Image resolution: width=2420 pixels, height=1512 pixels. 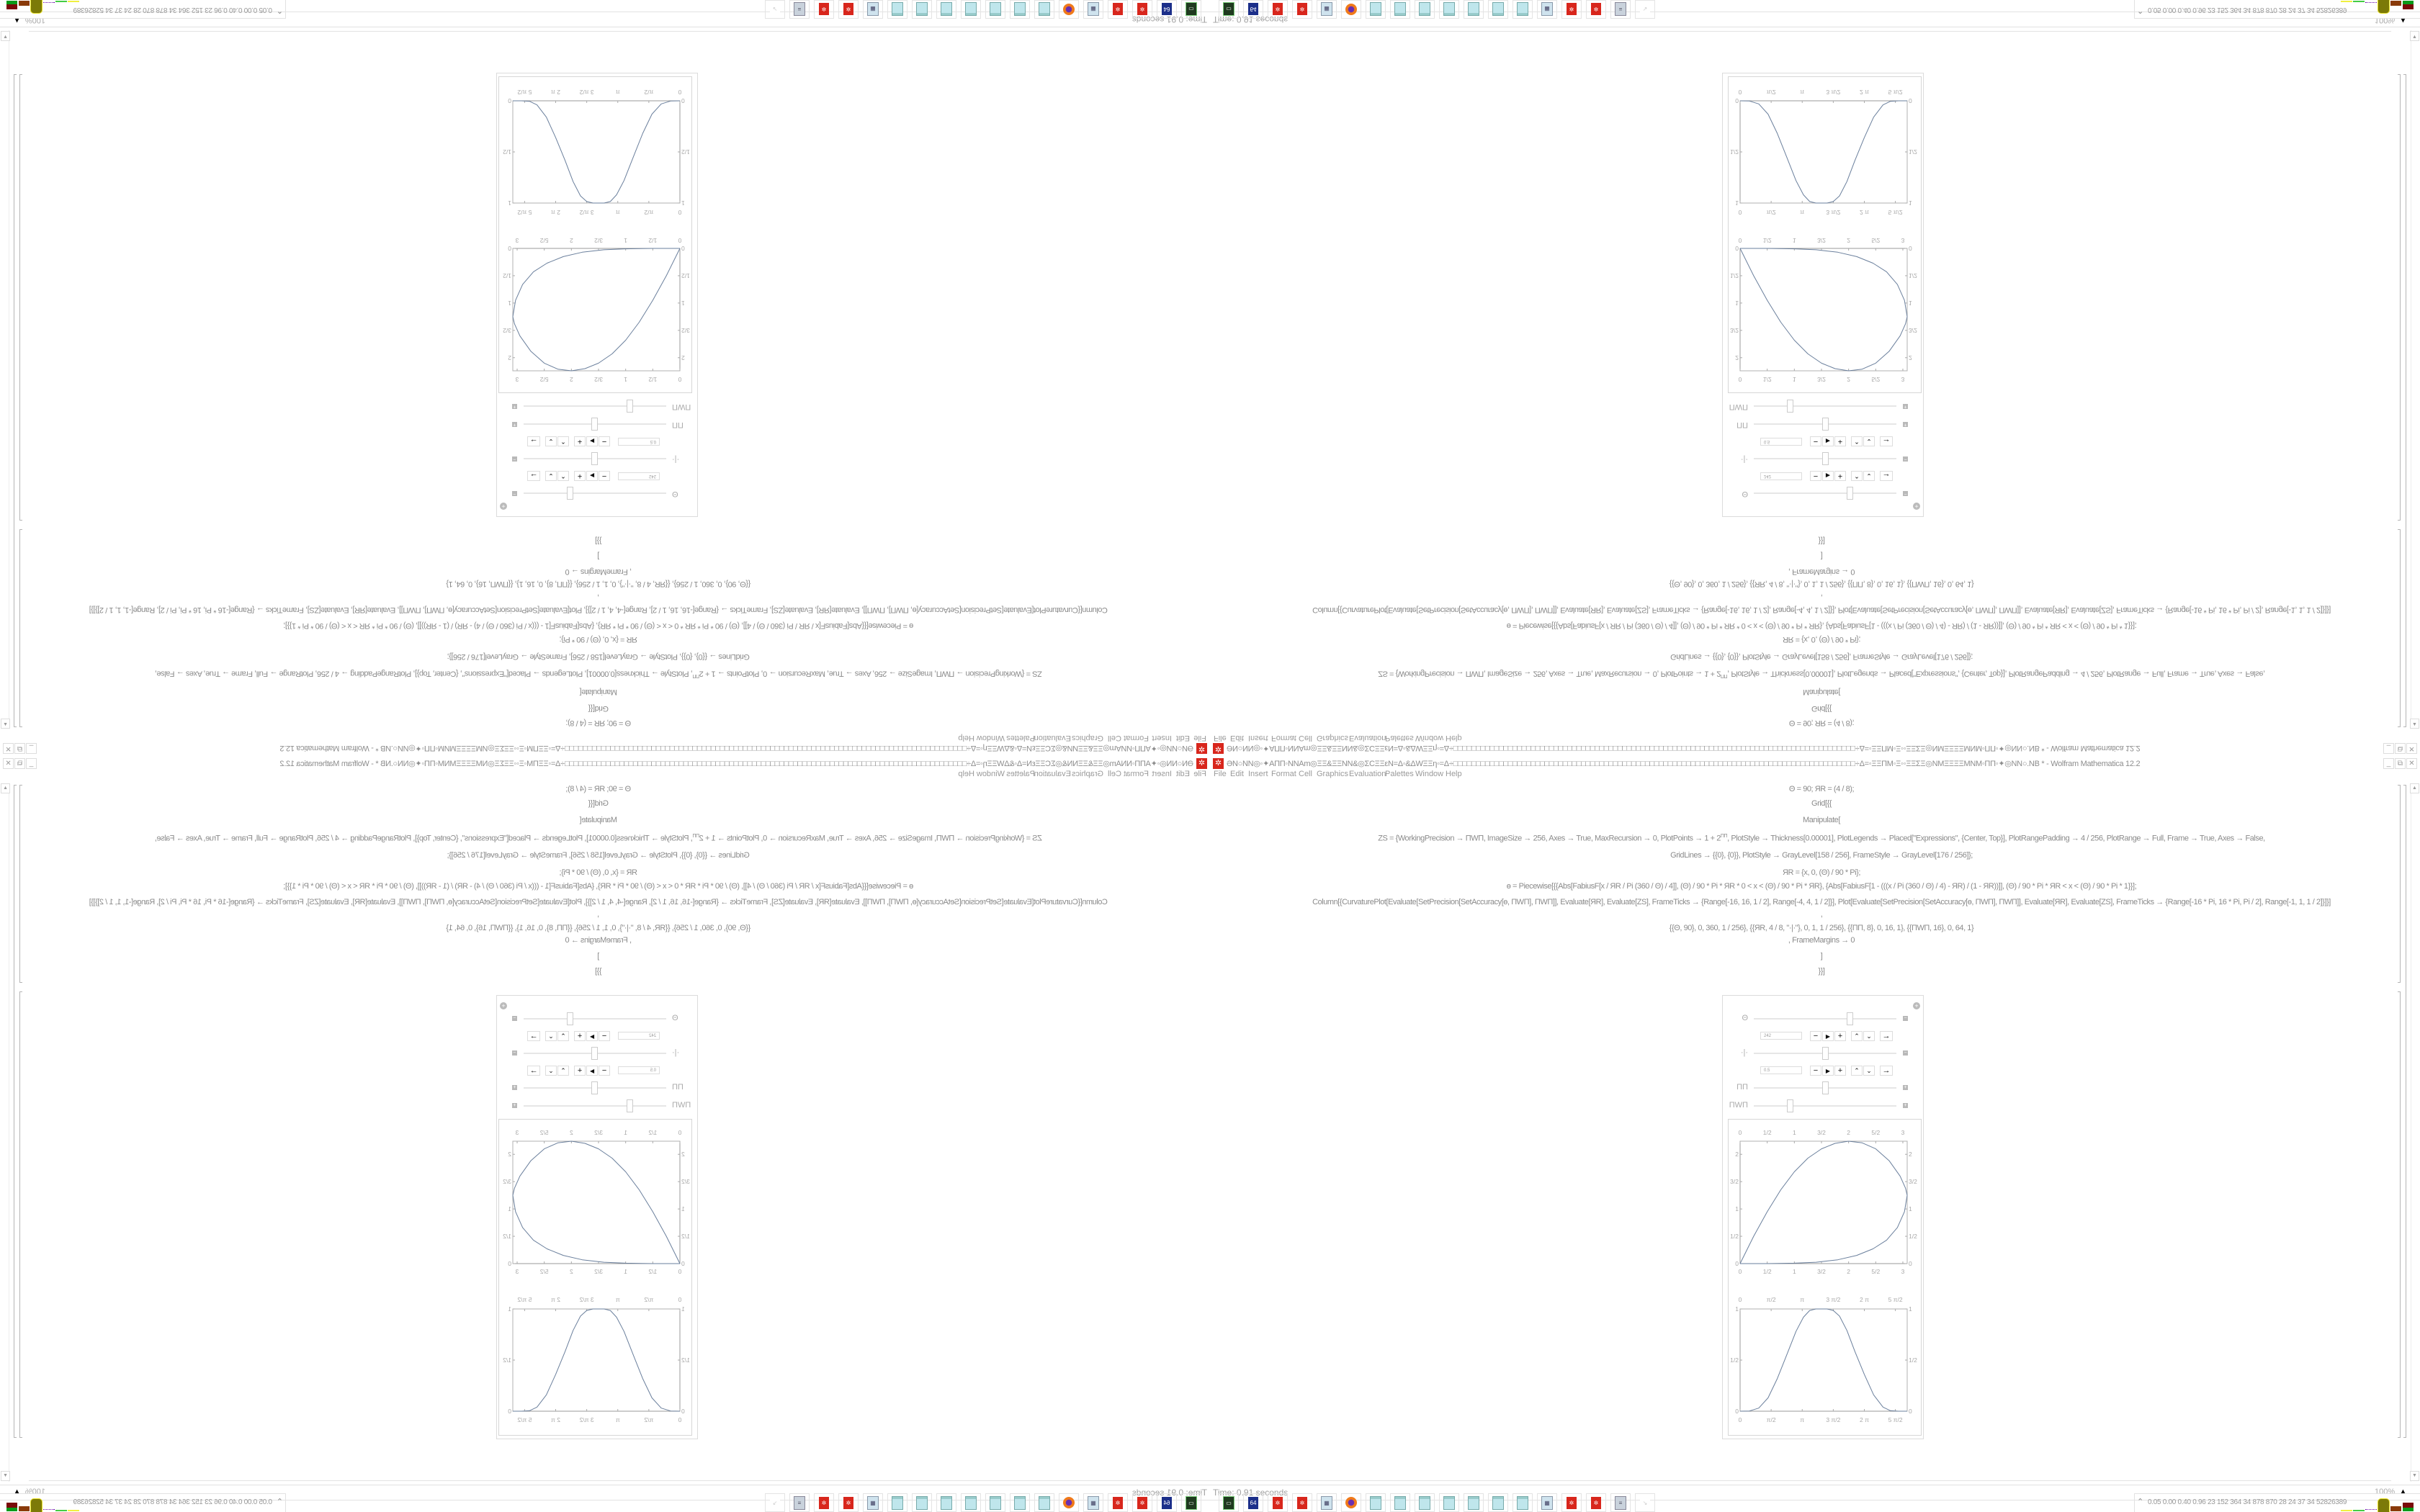 What do you see at coordinates (1620, 9) in the screenshot?
I see `taskbar-button-script: ≡` at bounding box center [1620, 9].